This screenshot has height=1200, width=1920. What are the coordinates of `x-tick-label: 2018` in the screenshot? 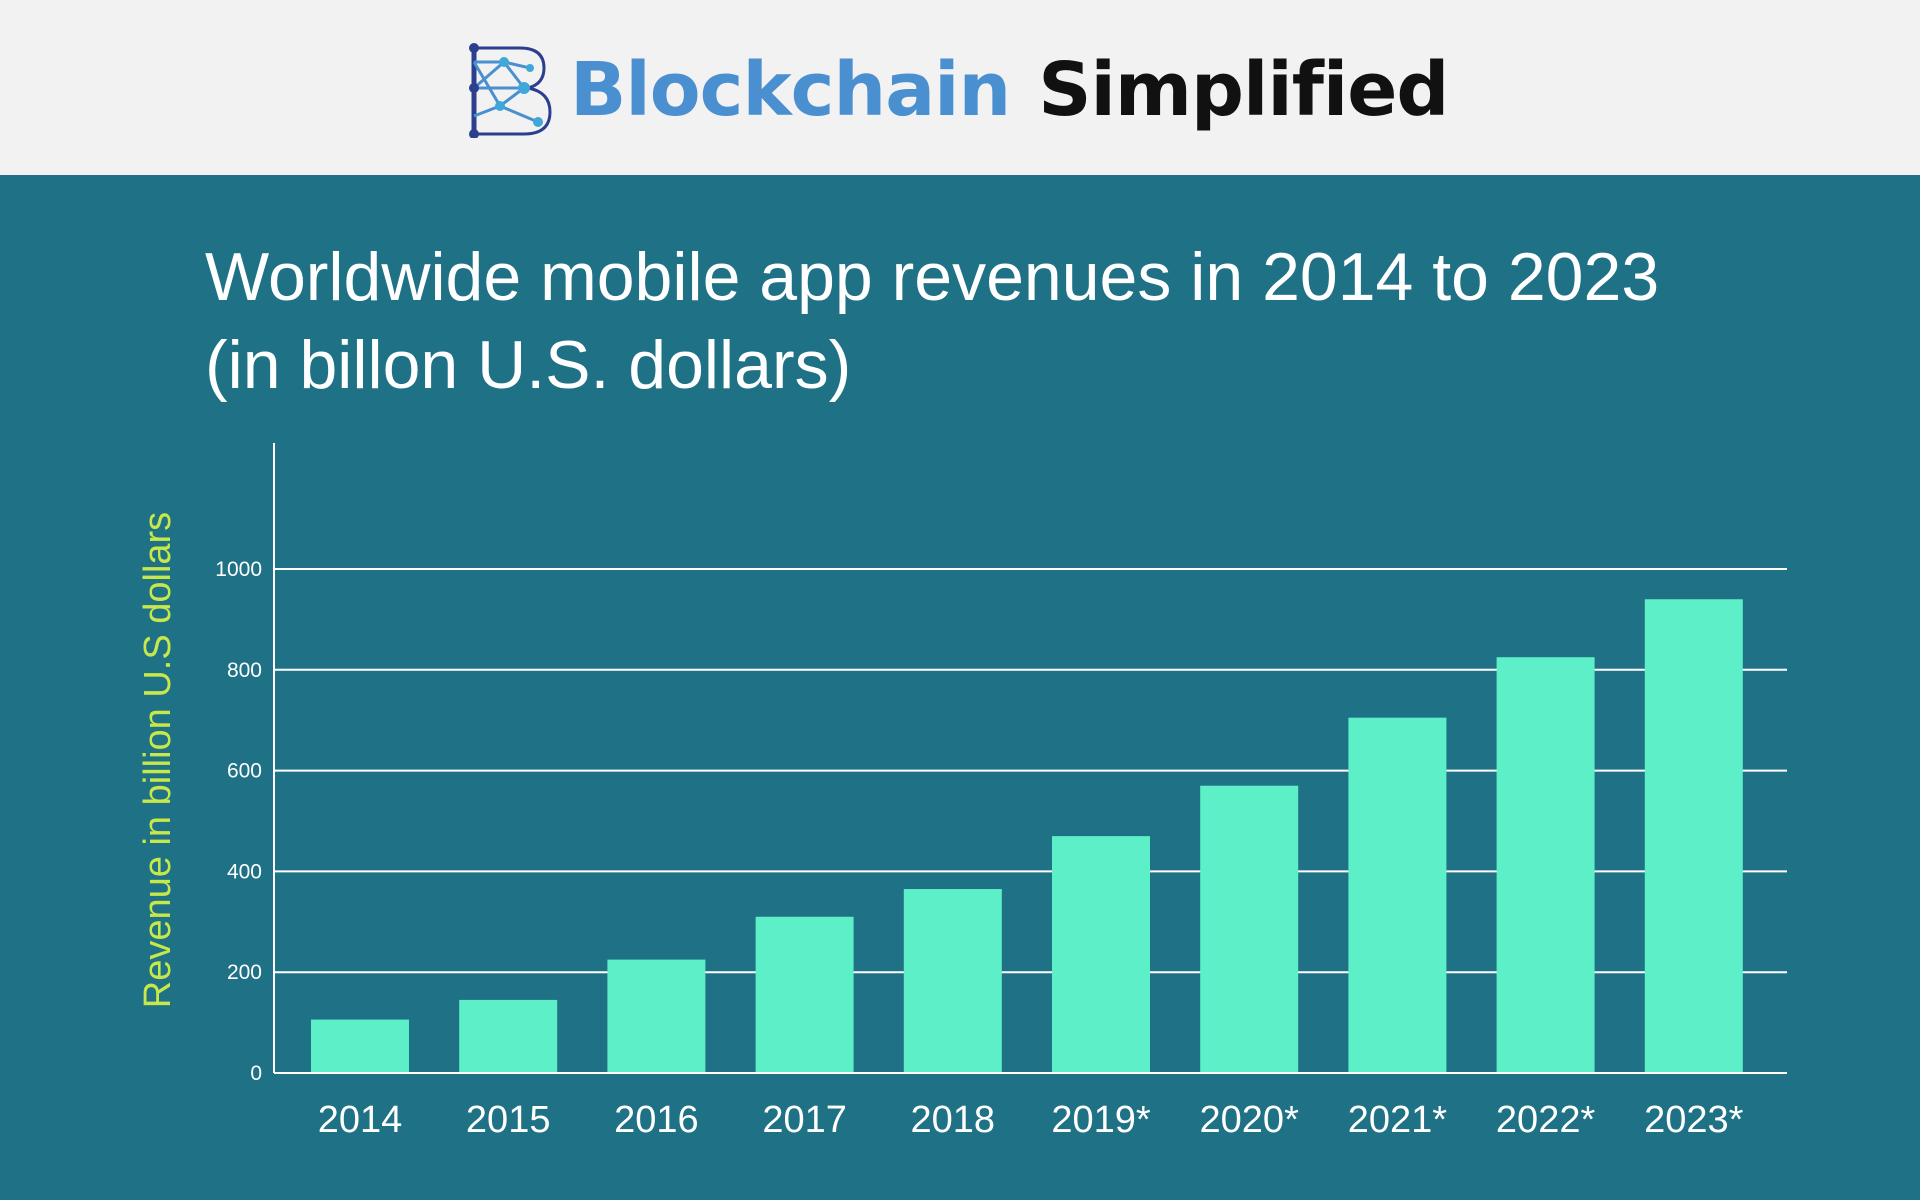 It's located at (953, 1120).